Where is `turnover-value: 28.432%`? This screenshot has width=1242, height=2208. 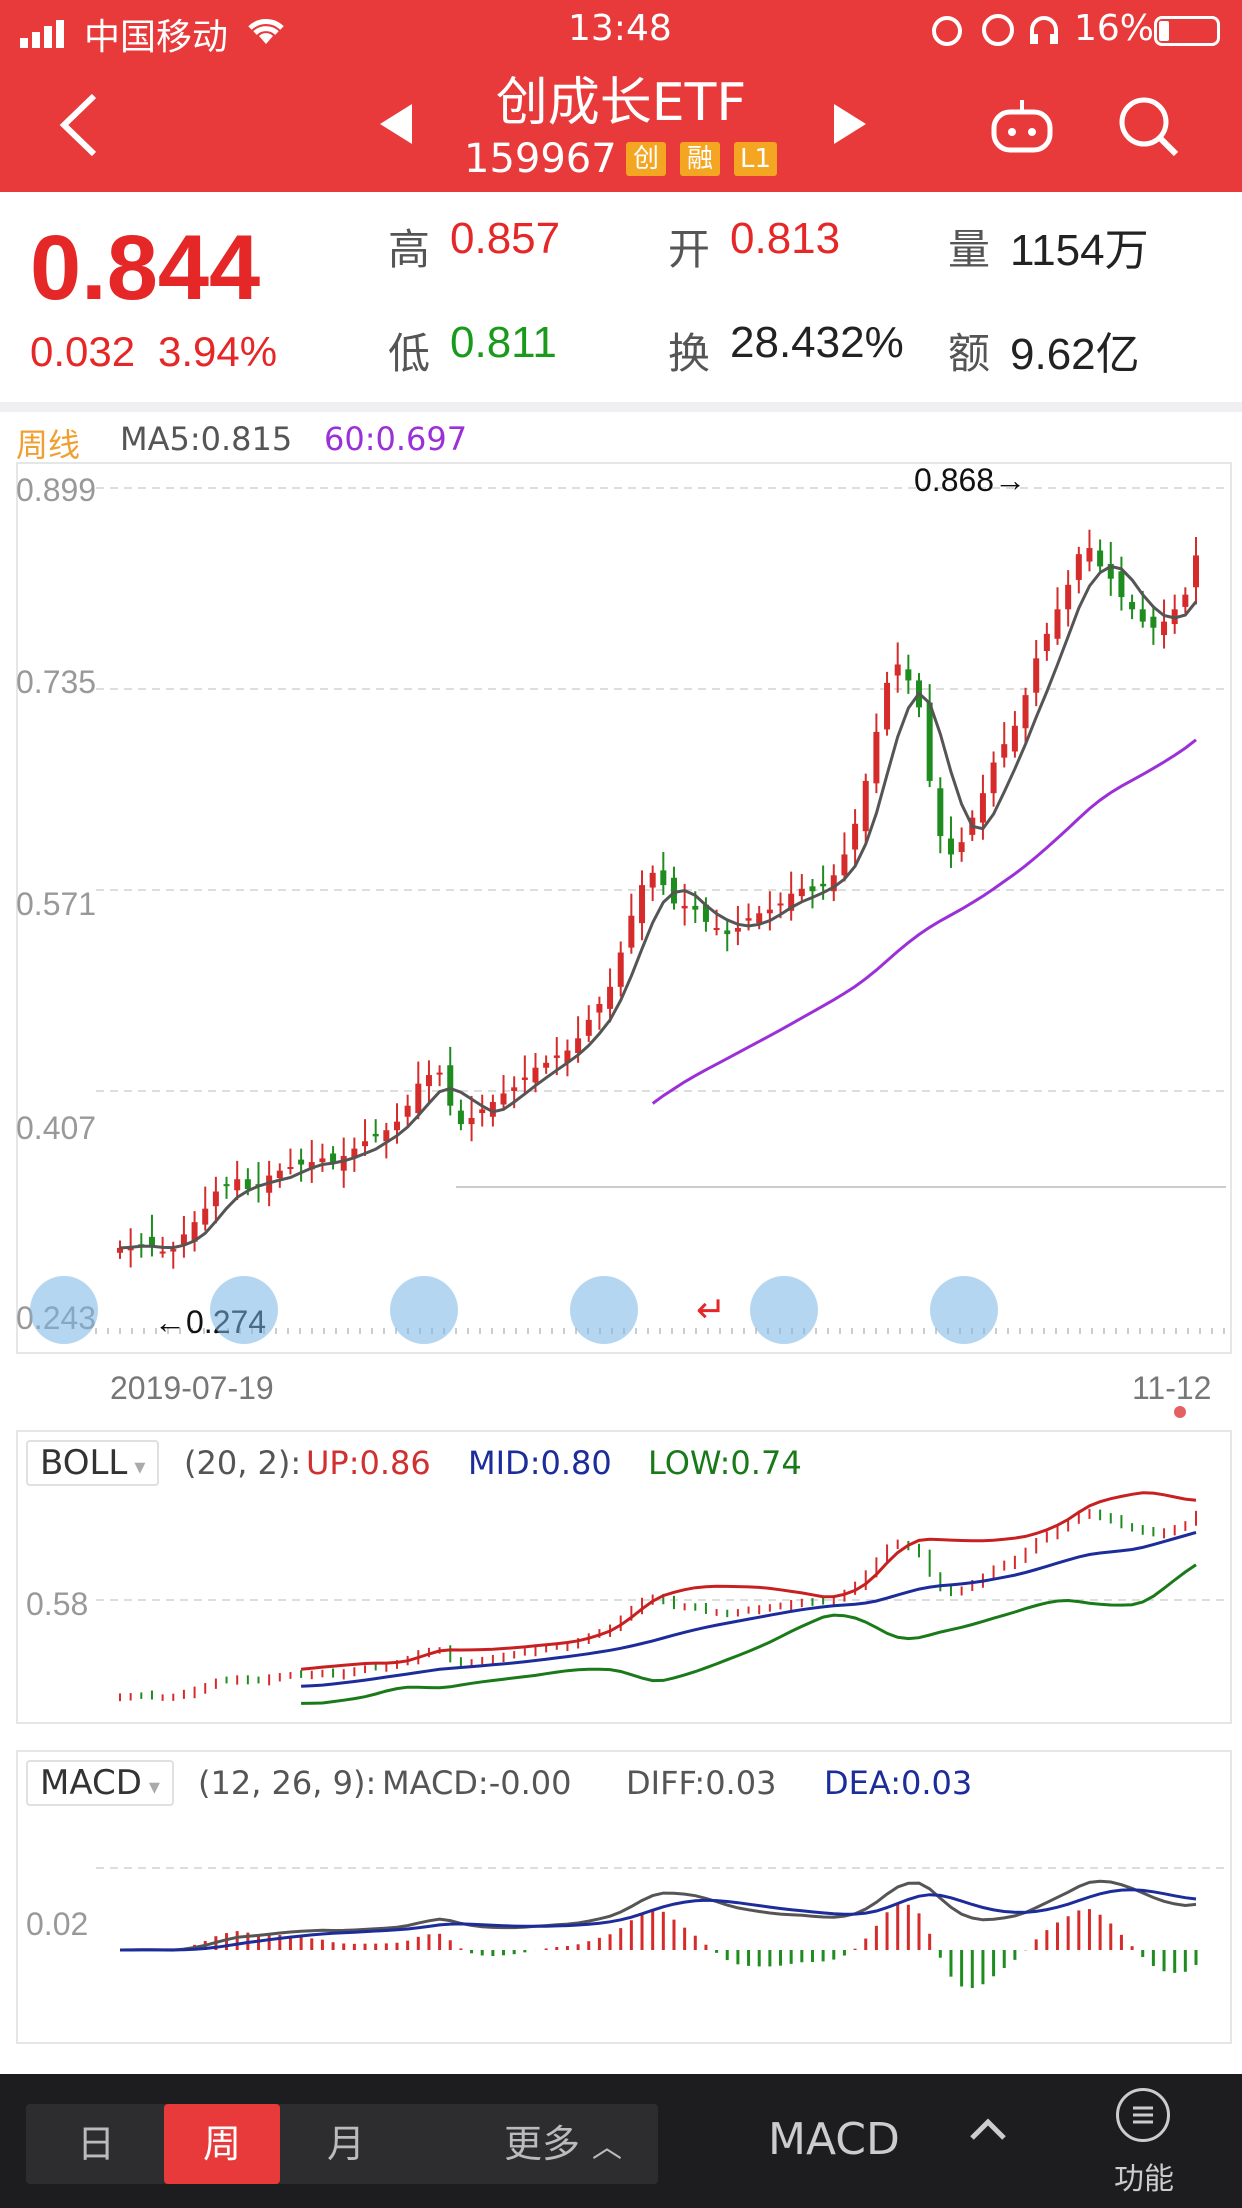 turnover-value: 28.432% is located at coordinates (817, 342).